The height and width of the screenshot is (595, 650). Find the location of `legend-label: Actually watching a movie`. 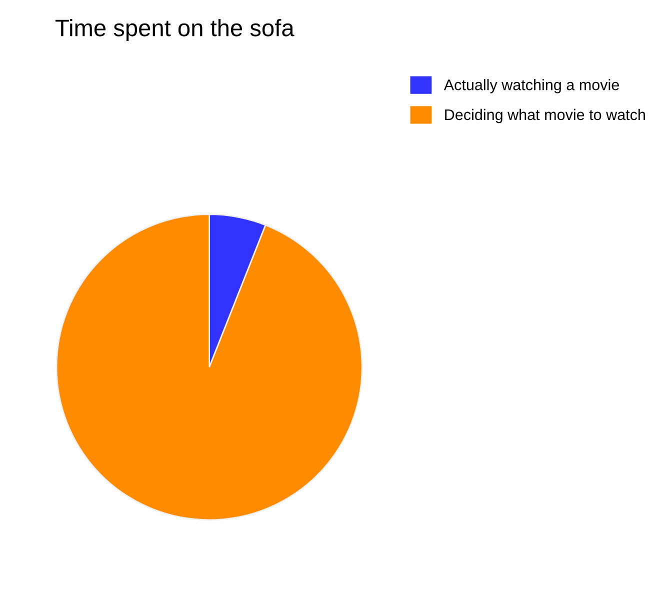

legend-label: Actually watching a movie is located at coordinates (531, 86).